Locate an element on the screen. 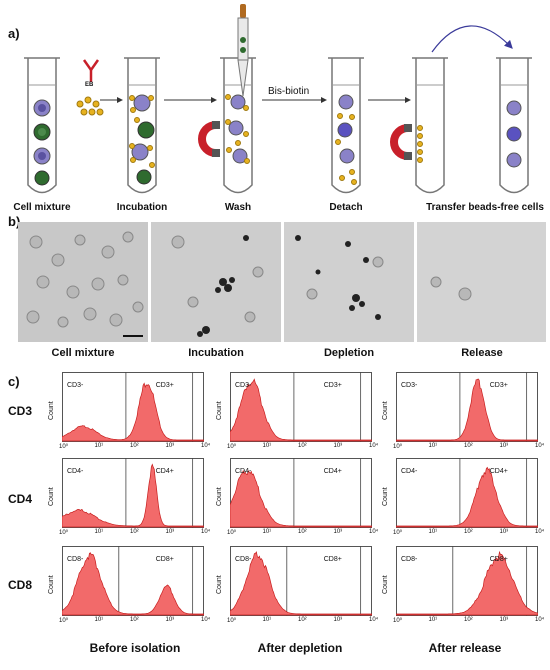 The image size is (550, 670). cells-mixture is located at coordinates (42, 142).